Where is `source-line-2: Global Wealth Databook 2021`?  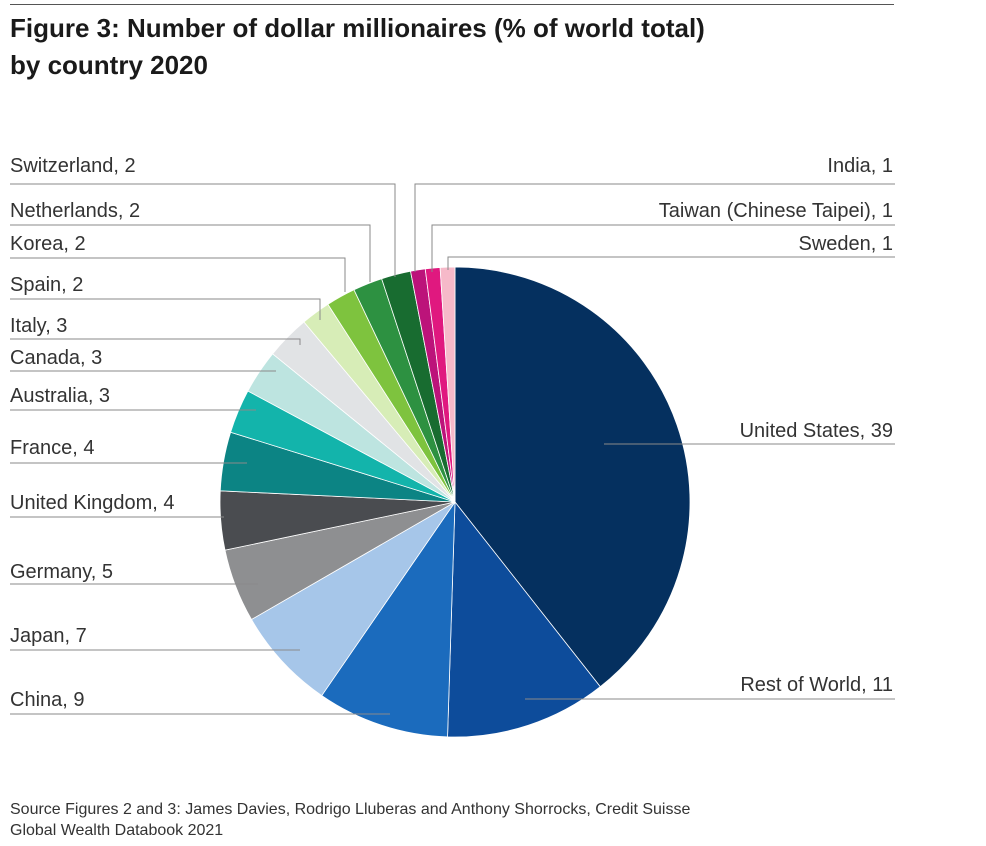
source-line-2: Global Wealth Databook 2021 is located at coordinates (117, 830).